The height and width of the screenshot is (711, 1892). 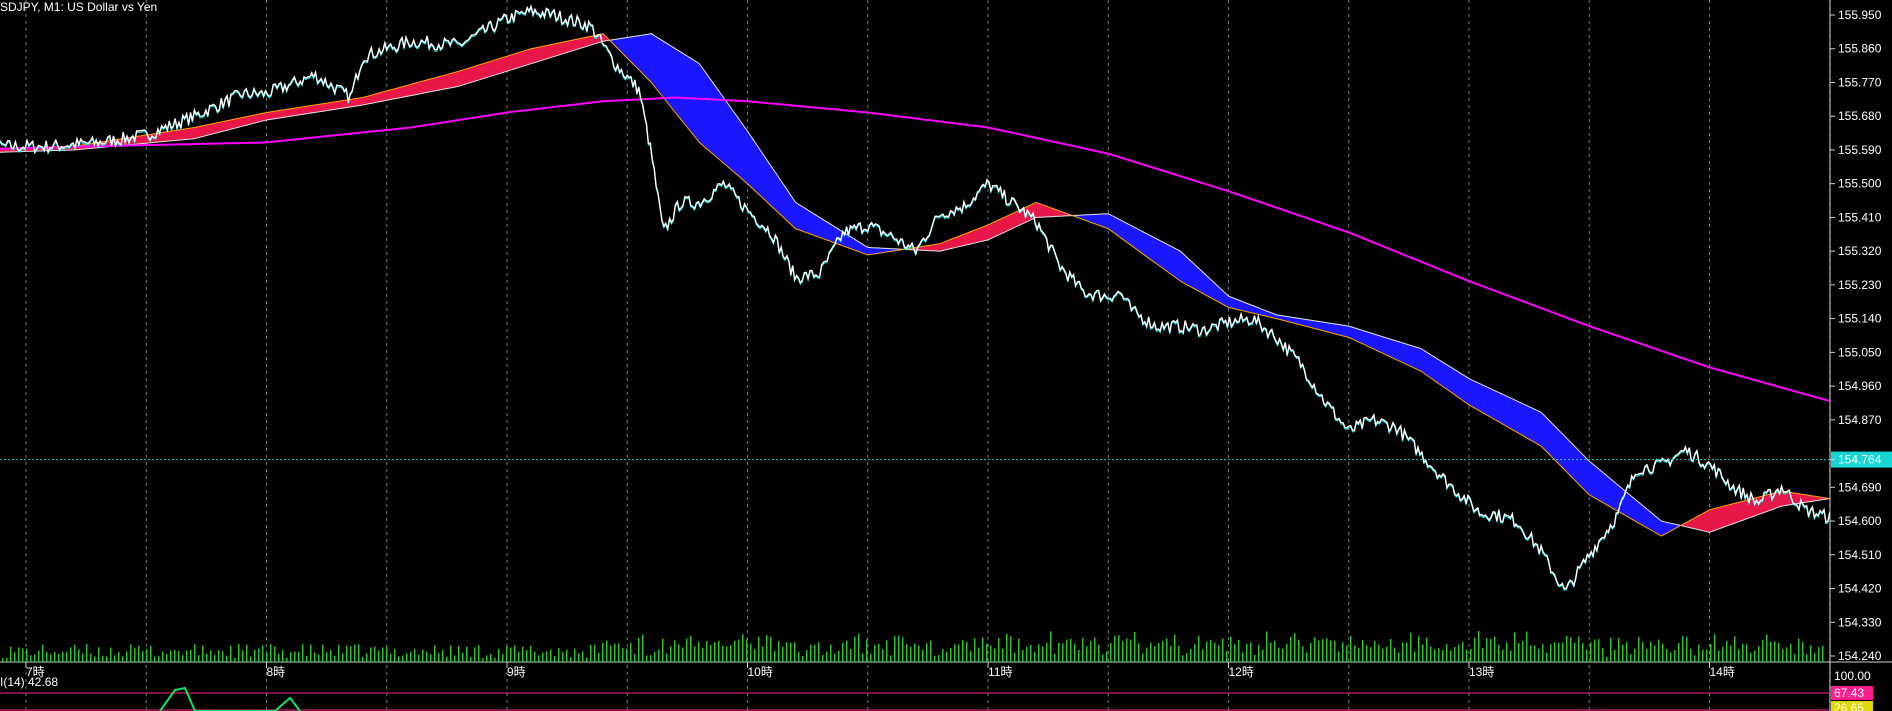 What do you see at coordinates (1860, 521) in the screenshot?
I see `y-tick-label: 154.600` at bounding box center [1860, 521].